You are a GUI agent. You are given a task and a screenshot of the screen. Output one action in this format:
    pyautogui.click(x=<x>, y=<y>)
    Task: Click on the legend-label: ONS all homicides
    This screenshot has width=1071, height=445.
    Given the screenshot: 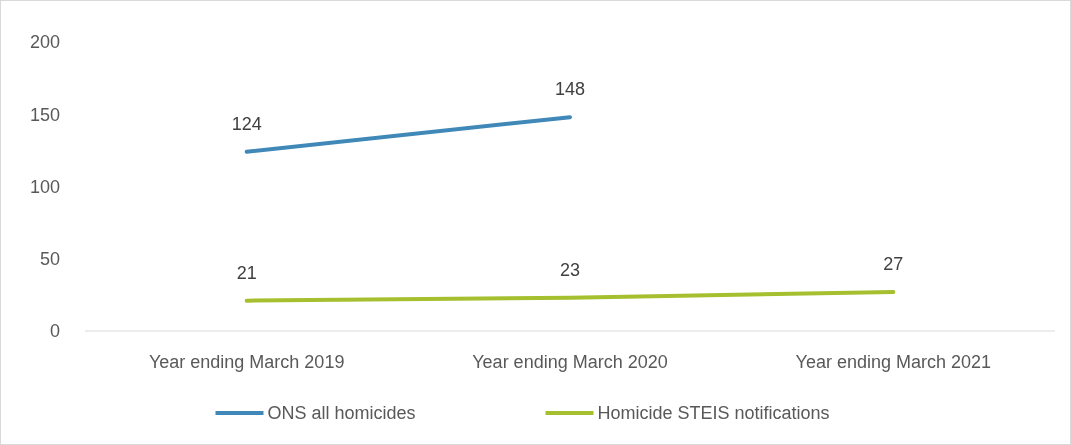 What is the action you would take?
    pyautogui.click(x=341, y=413)
    